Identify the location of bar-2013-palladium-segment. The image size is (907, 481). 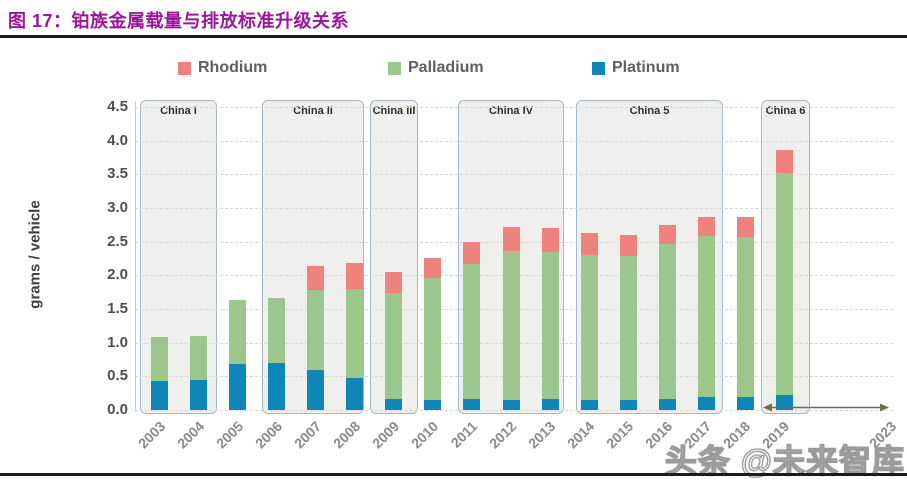
(550, 326).